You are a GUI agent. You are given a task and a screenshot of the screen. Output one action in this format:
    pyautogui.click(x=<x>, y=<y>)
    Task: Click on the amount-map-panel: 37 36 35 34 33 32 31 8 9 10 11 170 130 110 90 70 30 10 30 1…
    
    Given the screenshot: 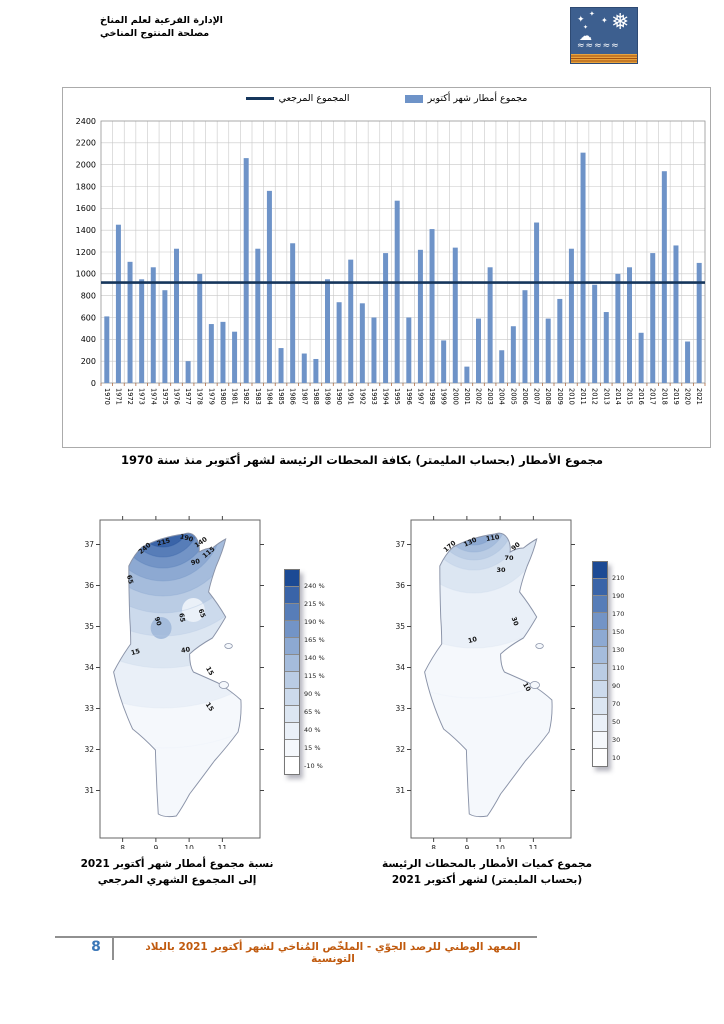 What is the action you would take?
    pyautogui.click(x=481, y=684)
    